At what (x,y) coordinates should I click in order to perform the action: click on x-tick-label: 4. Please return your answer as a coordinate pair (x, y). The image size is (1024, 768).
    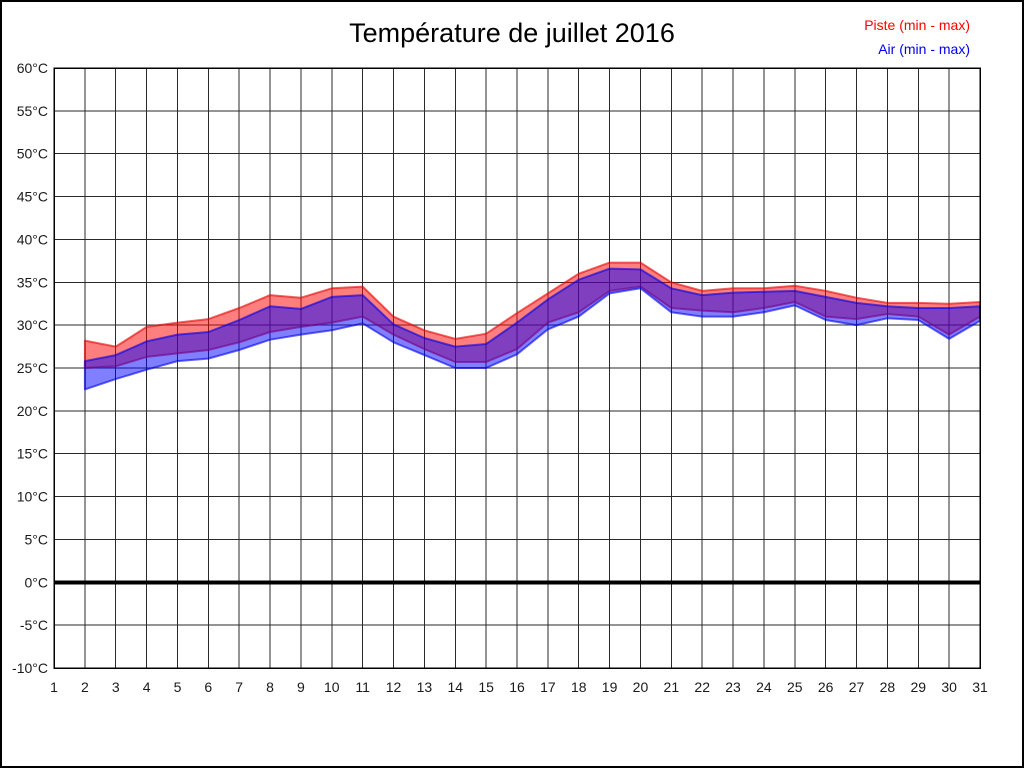
    Looking at the image, I should click on (147, 687).